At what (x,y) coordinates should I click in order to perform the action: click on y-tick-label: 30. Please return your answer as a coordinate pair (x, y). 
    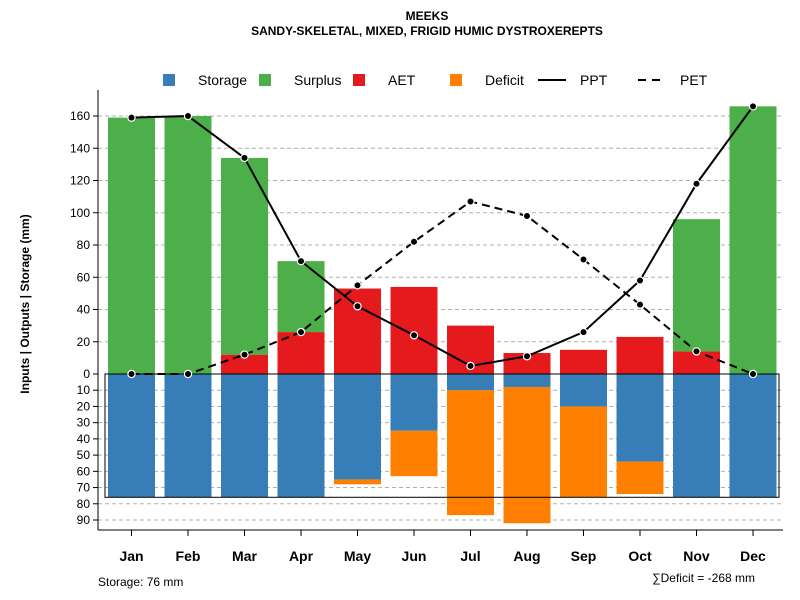
    Looking at the image, I should click on (84, 423).